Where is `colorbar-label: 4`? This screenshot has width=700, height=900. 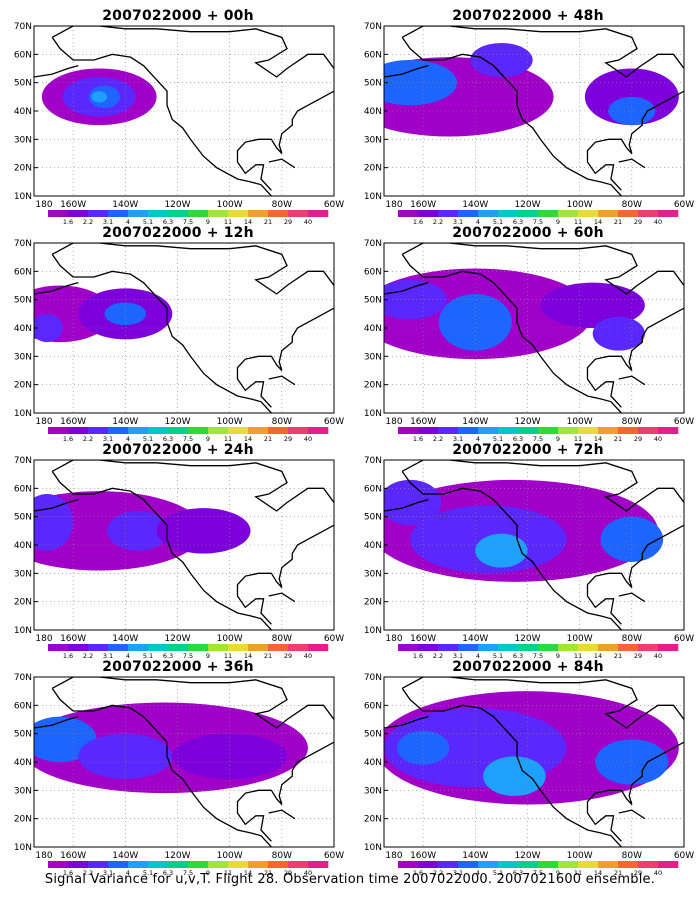 colorbar-label: 4 is located at coordinates (128, 656).